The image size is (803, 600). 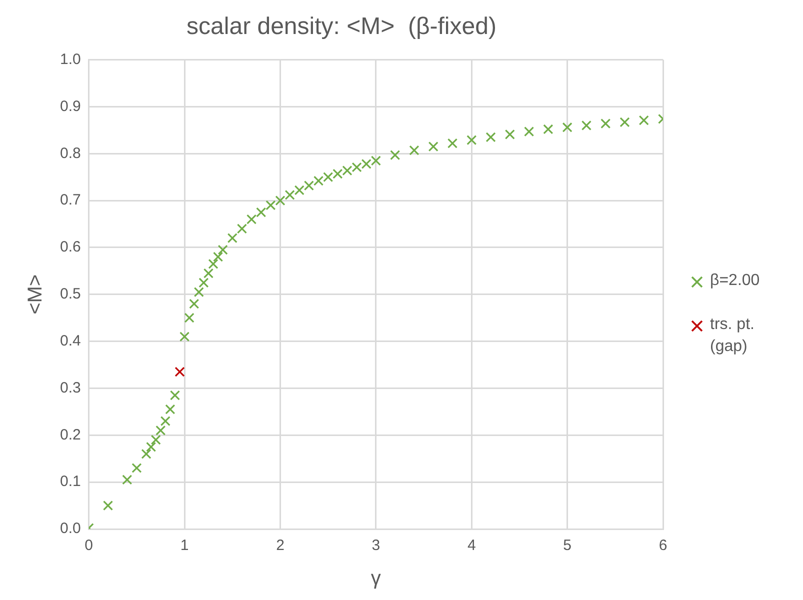 I want to click on y-tick-label: 0.8, so click(x=70, y=153).